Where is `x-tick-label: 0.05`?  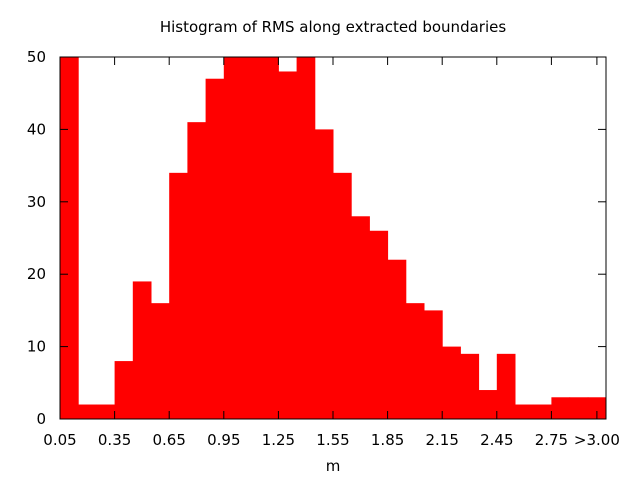
x-tick-label: 0.05 is located at coordinates (59, 440).